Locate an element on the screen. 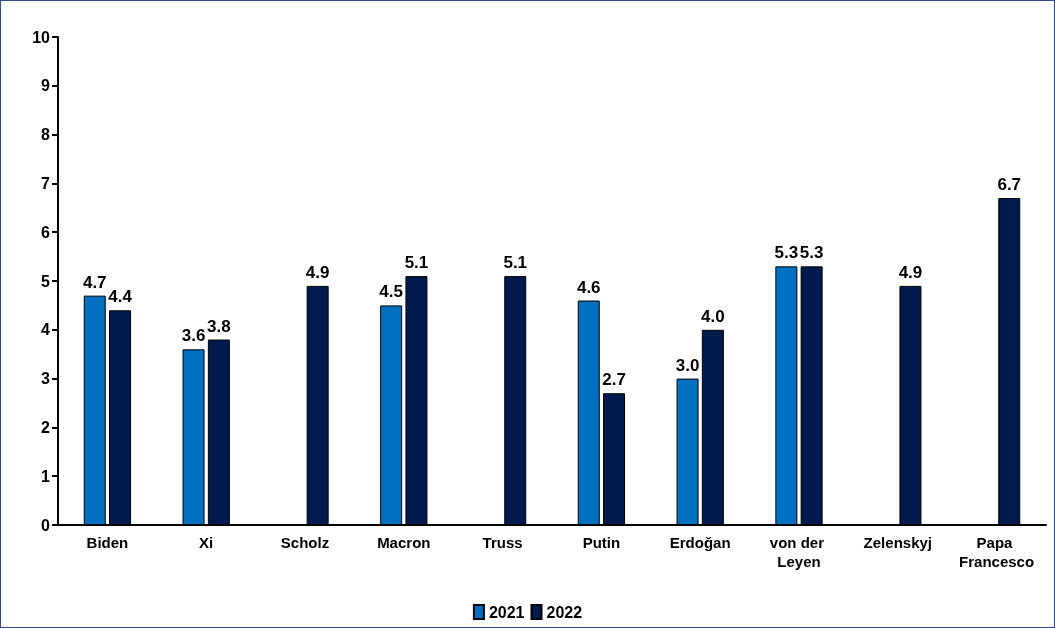 The height and width of the screenshot is (628, 1055). data-label: 4.4 is located at coordinates (120, 297).